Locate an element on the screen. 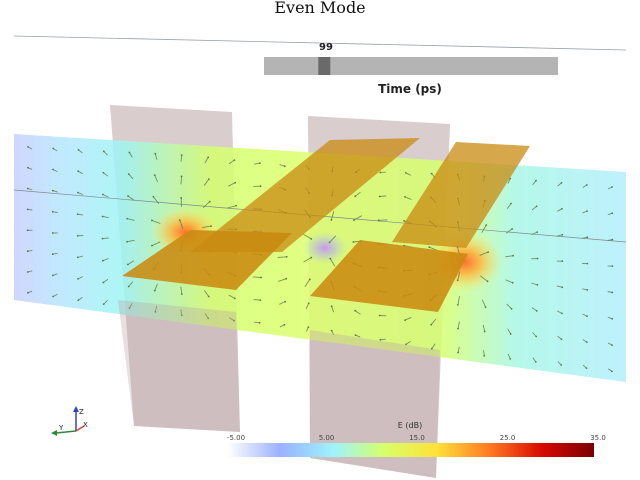 This screenshot has height=480, width=640. time-slider-track is located at coordinates (411, 66).